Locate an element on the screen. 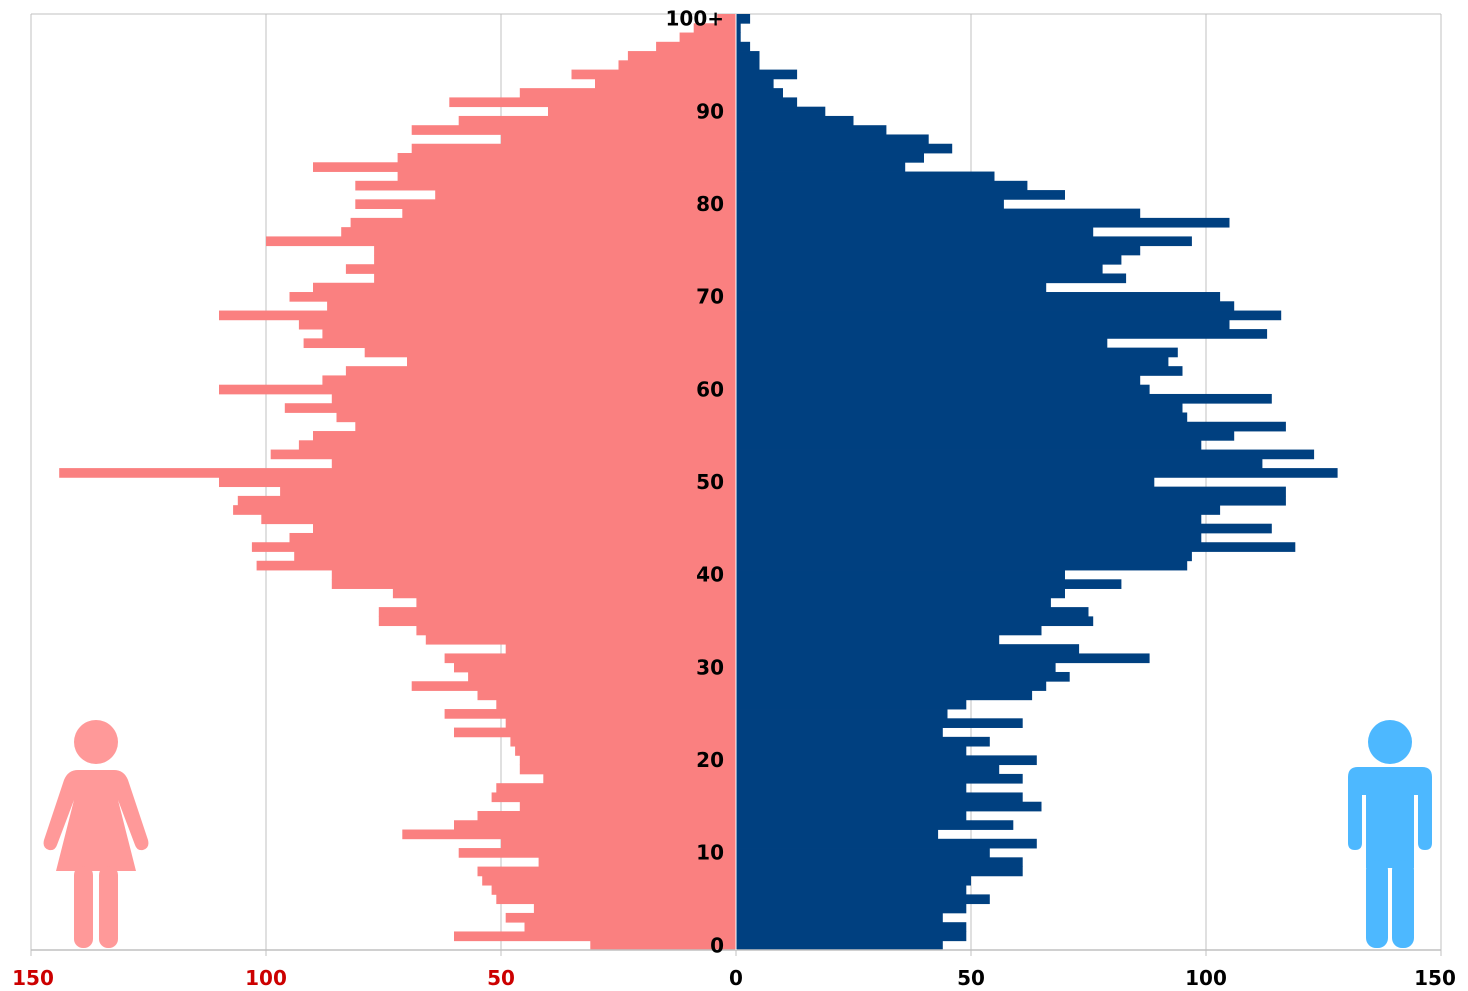 This screenshot has width=1468, height=991. age-label: 80 is located at coordinates (710, 204).